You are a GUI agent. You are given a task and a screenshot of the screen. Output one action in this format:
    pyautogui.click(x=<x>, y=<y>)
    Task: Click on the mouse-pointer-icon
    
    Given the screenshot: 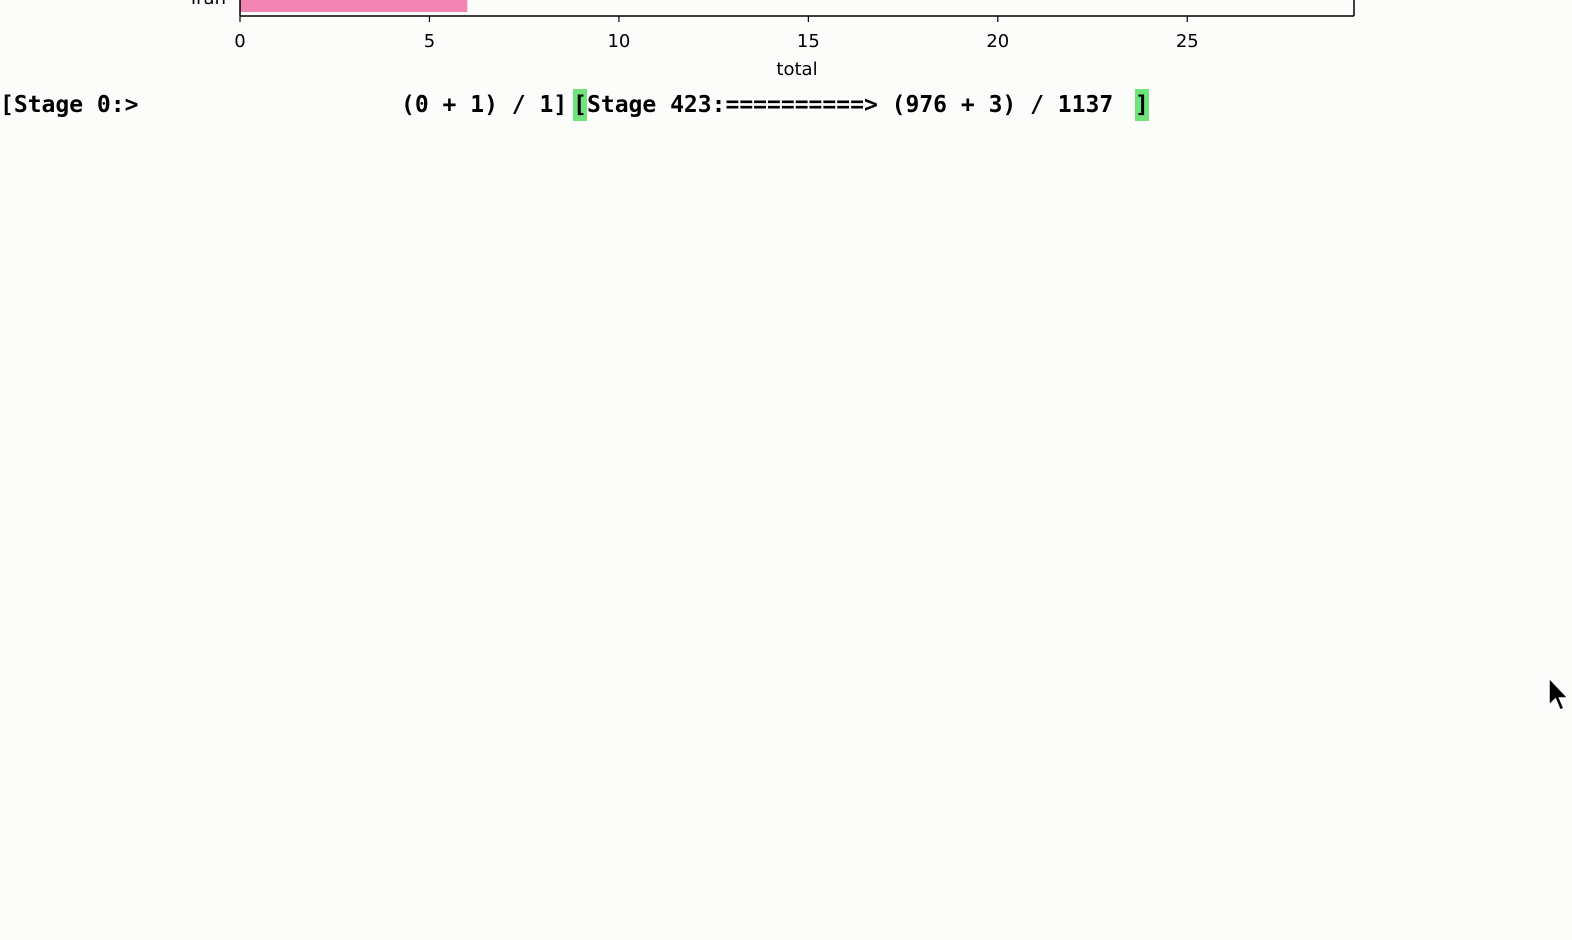 What is the action you would take?
    pyautogui.click(x=1559, y=694)
    